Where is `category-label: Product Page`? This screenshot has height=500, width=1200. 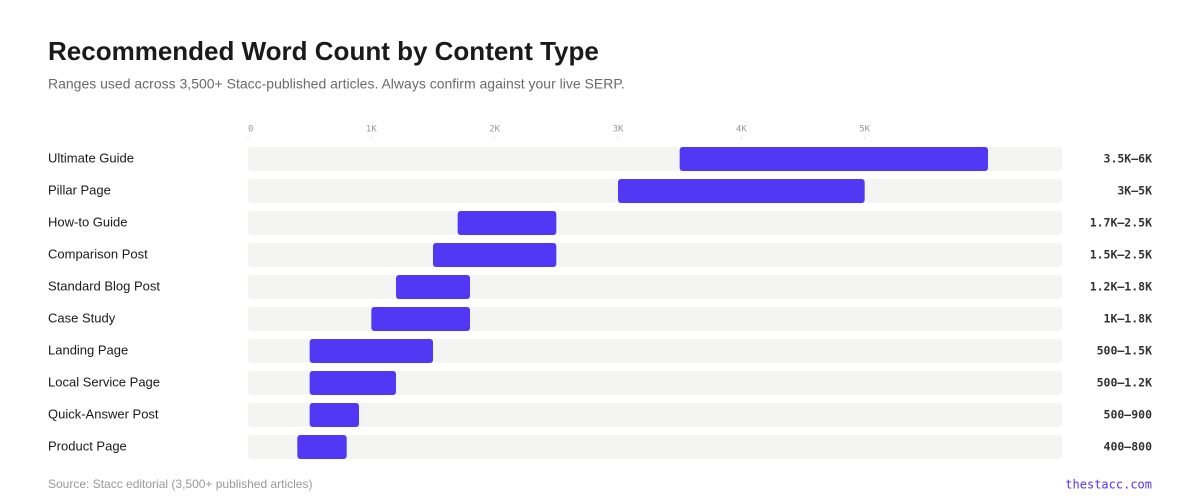 category-label: Product Page is located at coordinates (87, 445).